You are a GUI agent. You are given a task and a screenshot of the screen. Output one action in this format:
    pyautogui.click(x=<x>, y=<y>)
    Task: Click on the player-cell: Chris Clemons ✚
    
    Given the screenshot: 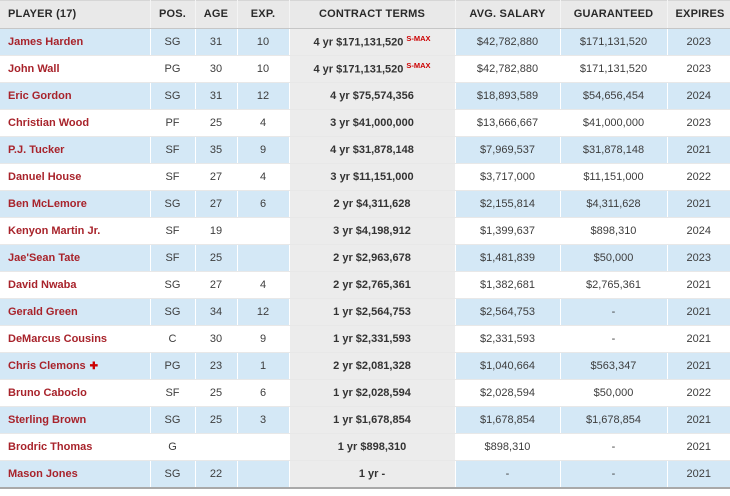 What is the action you would take?
    pyautogui.click(x=75, y=366)
    